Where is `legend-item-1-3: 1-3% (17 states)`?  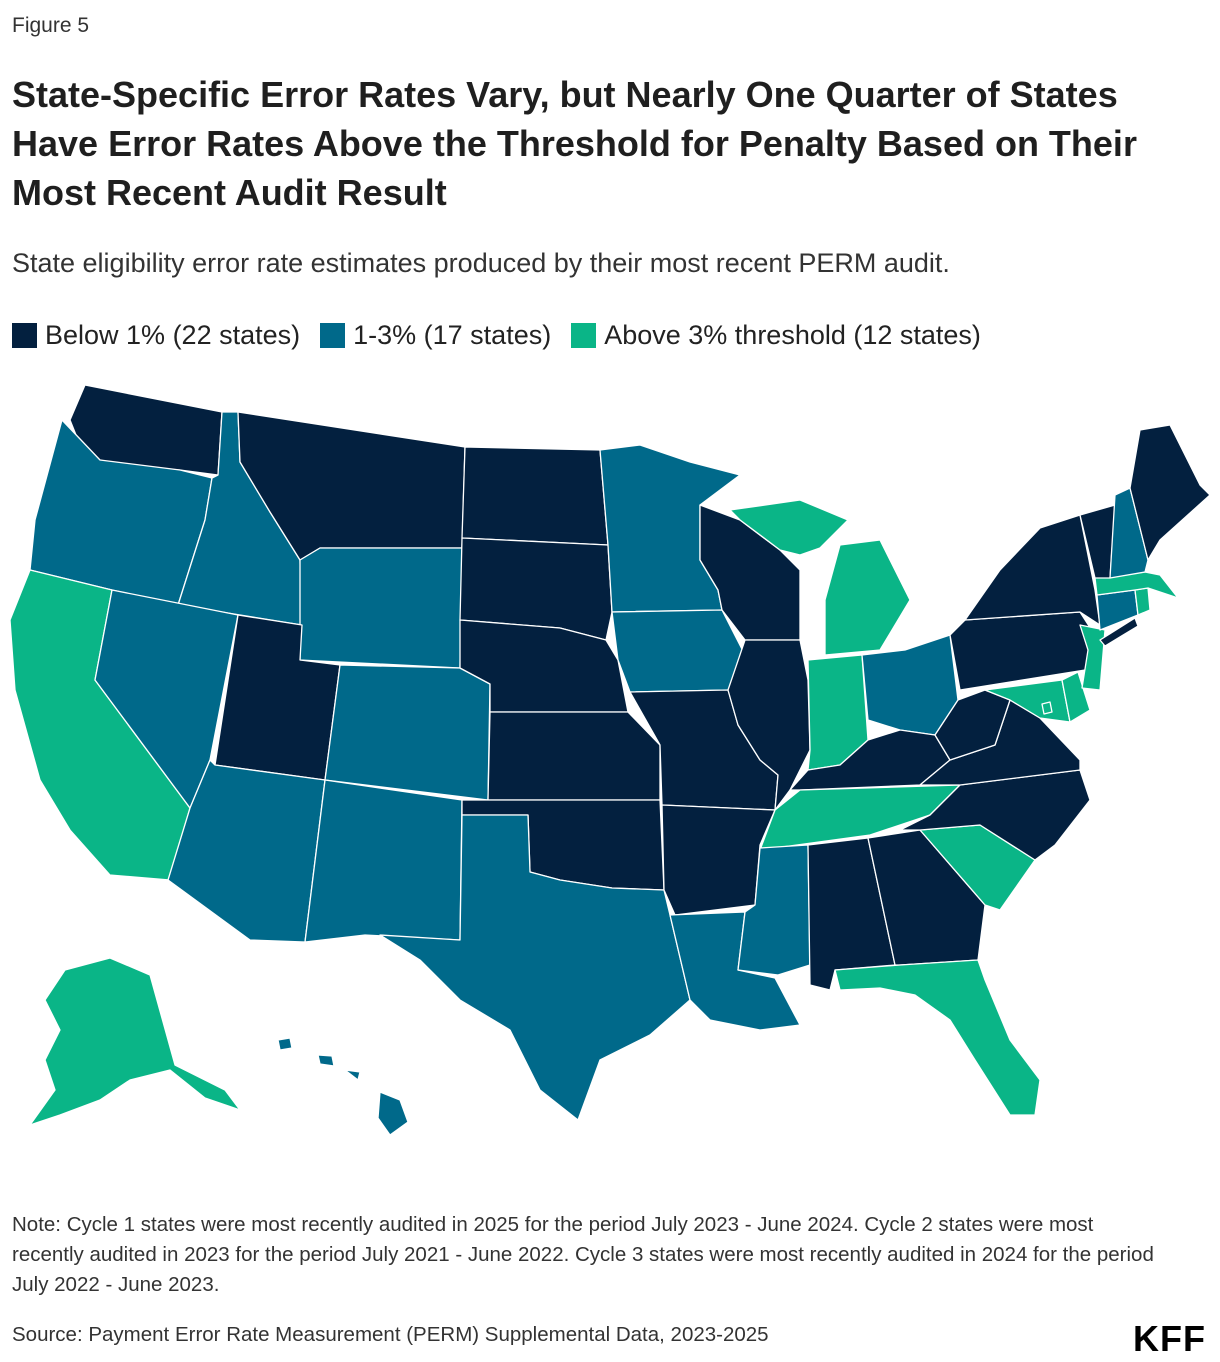
legend-item-1-3: 1-3% (17 states) is located at coordinates (435, 335).